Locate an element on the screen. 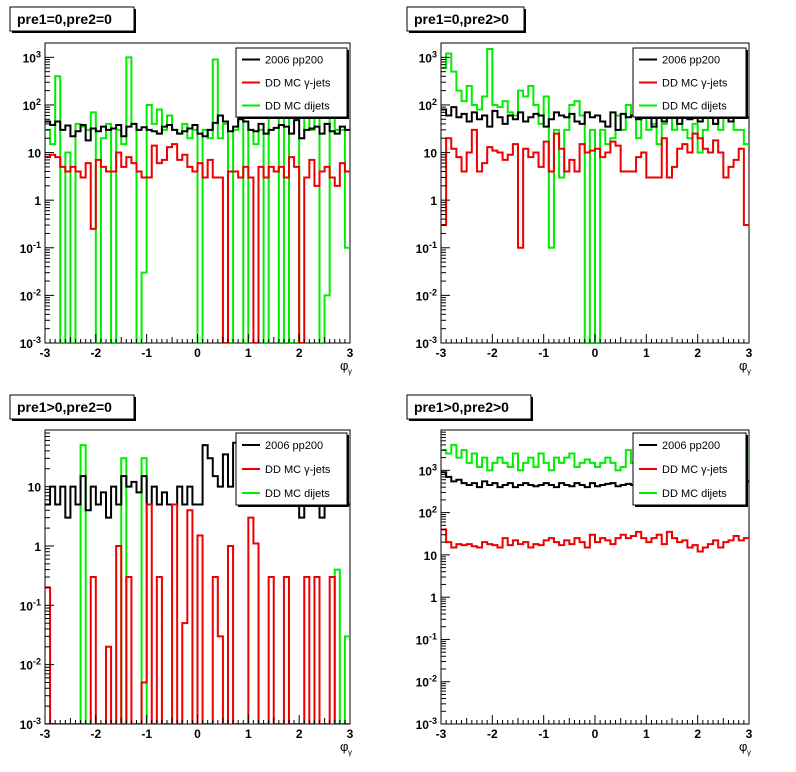 This screenshot has width=796, height=772. chart-title: pre1=0,pre2>0 is located at coordinates (461, 19).